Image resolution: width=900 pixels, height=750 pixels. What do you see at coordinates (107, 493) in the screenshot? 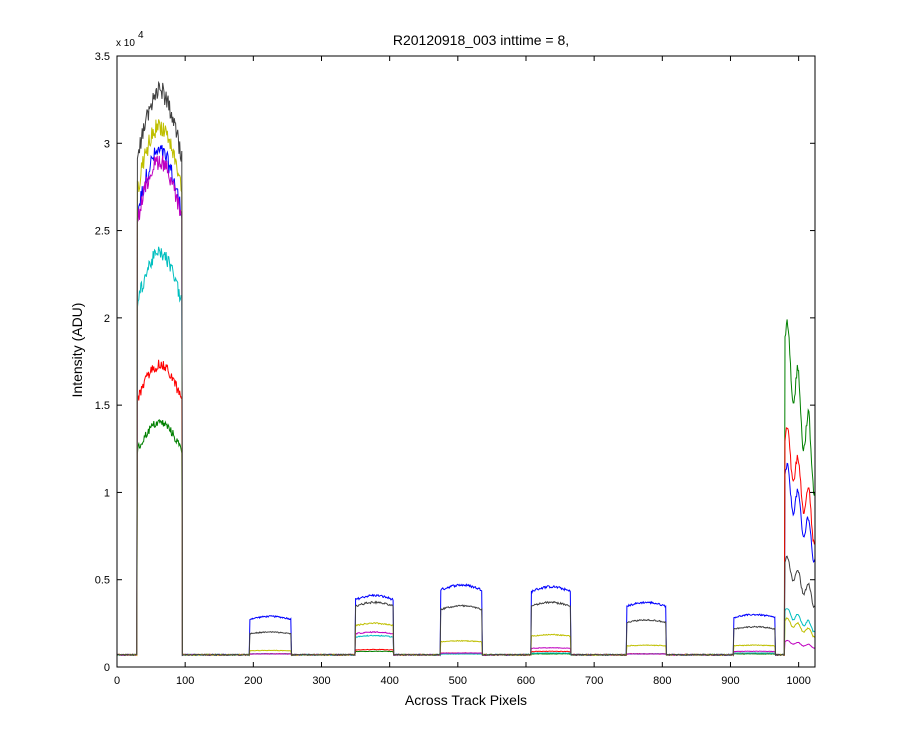
I see `y-tick-label: 1` at bounding box center [107, 493].